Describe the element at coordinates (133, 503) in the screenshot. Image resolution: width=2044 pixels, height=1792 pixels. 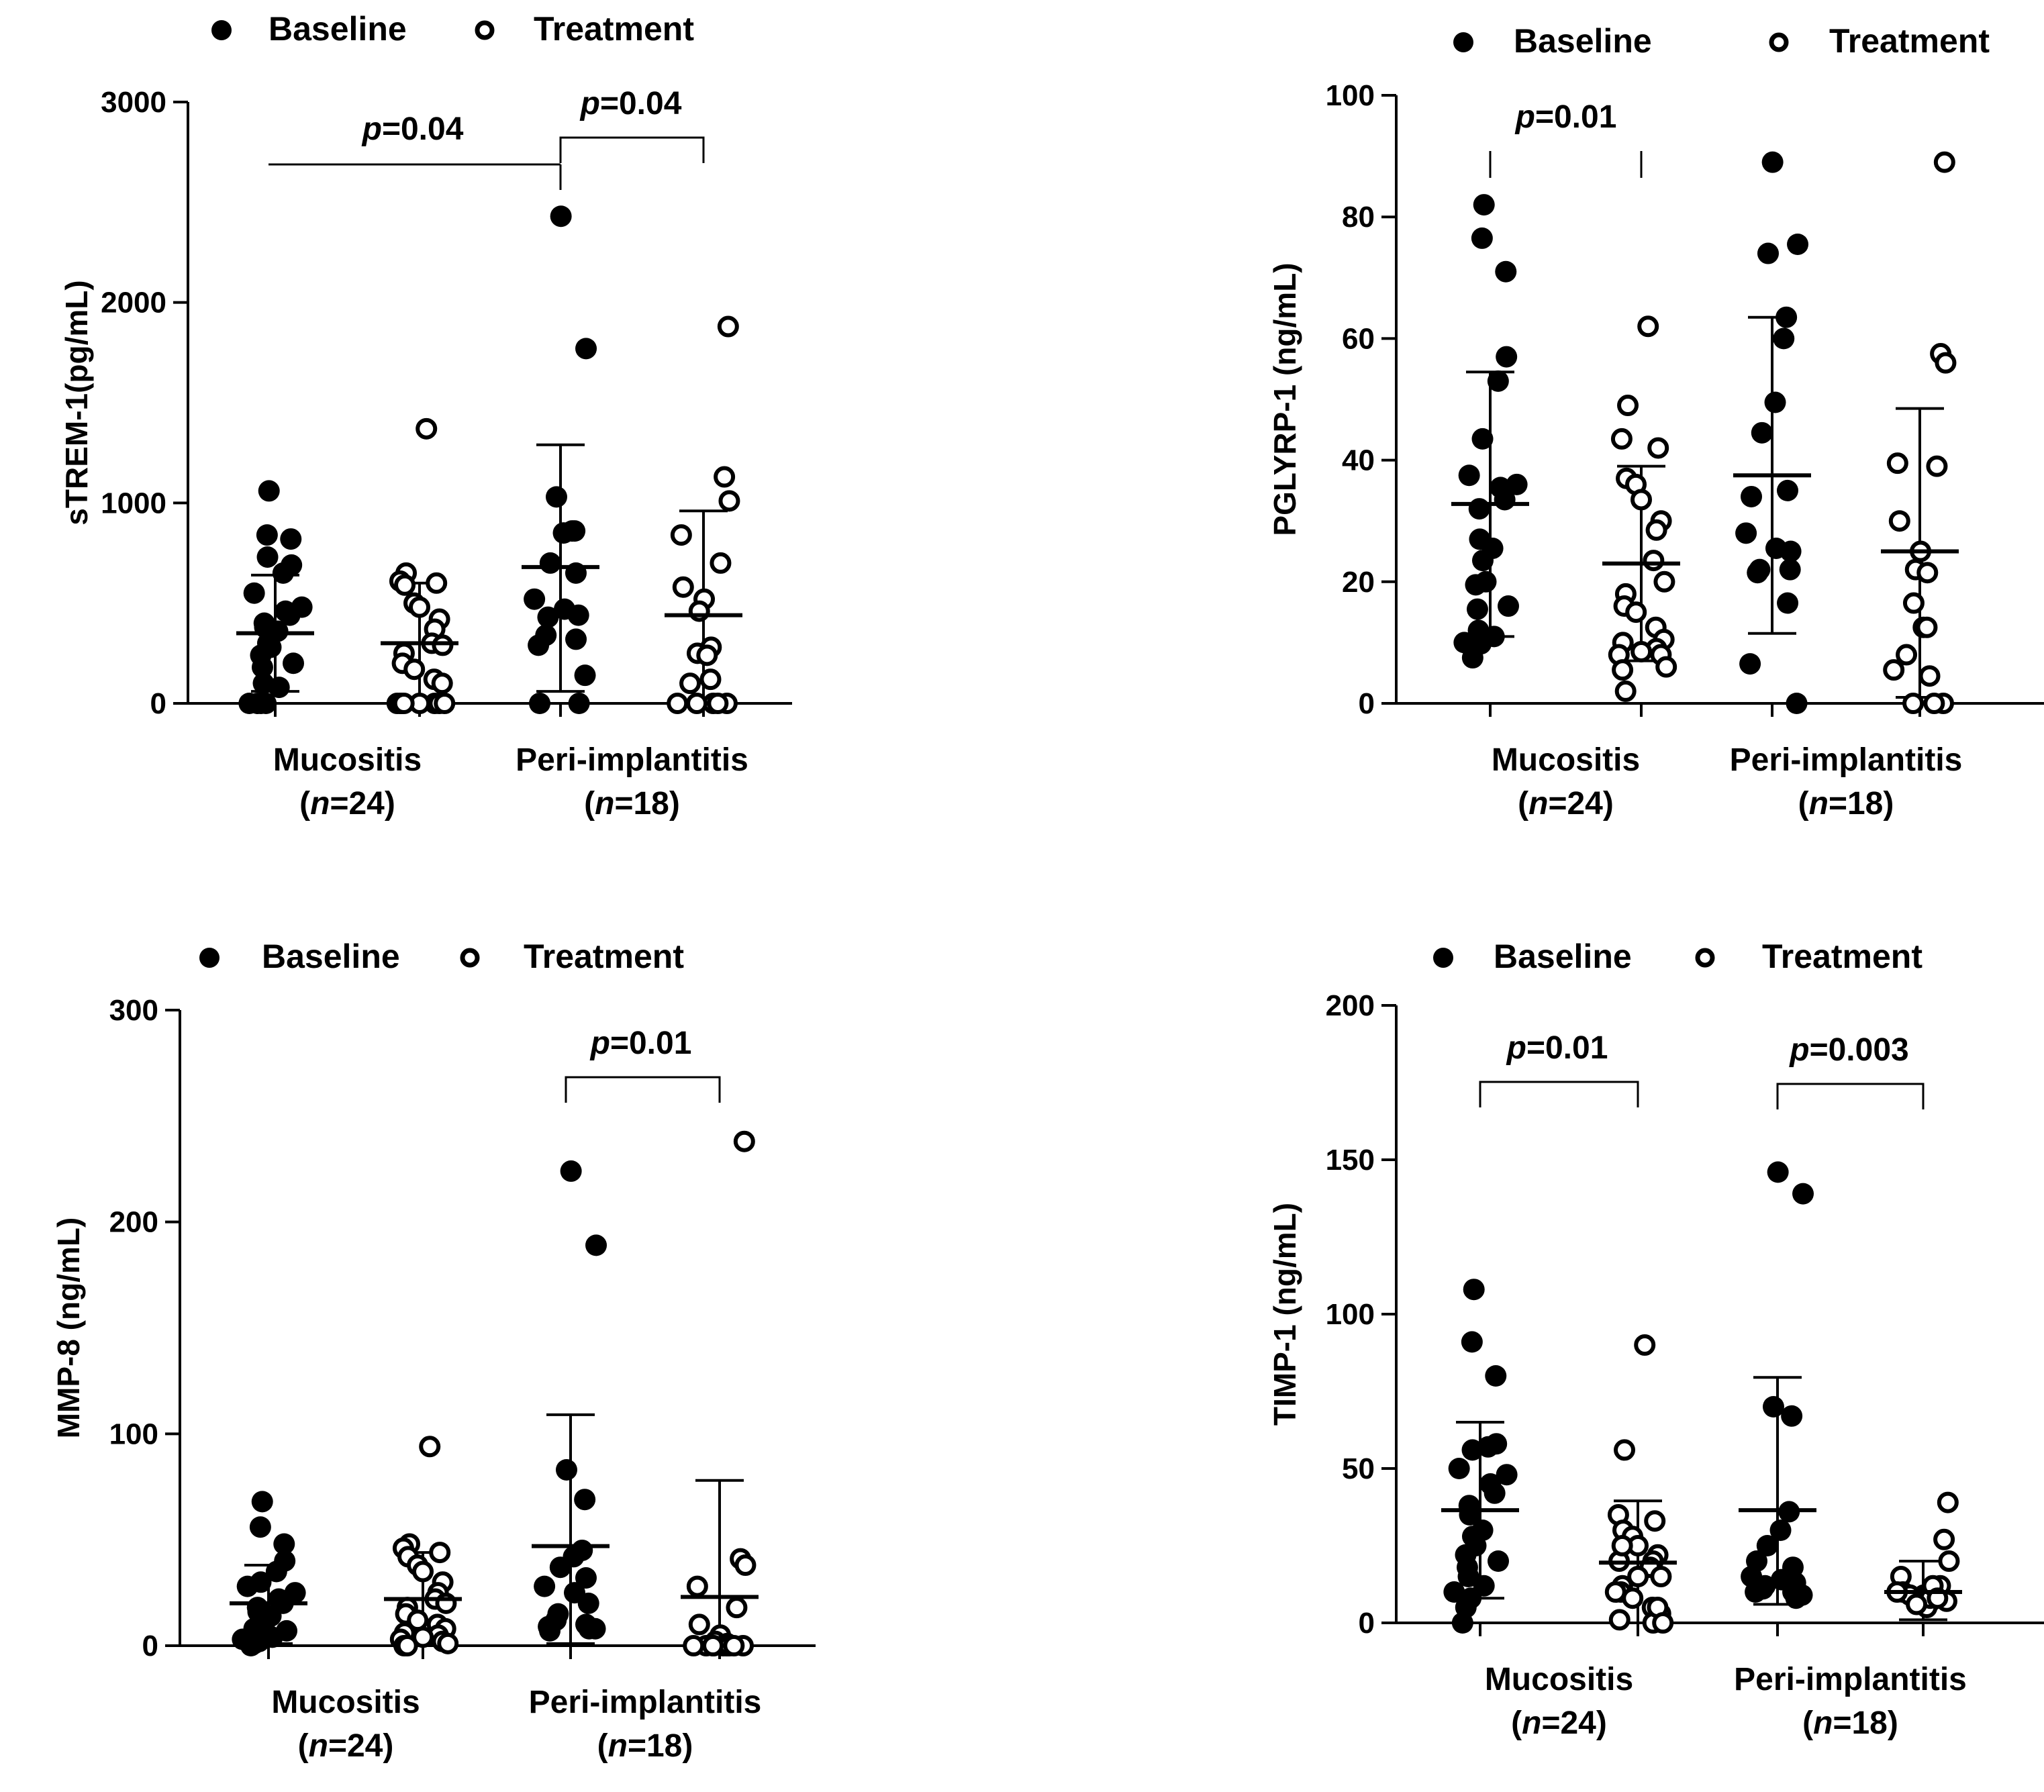
I see `y-tick-label: 1000` at that location.